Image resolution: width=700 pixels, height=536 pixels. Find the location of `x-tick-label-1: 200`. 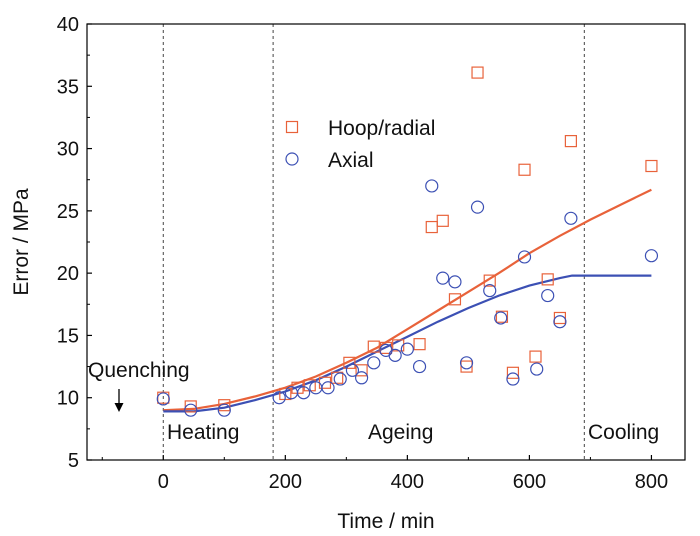

x-tick-label-1: 200 is located at coordinates (285, 482).